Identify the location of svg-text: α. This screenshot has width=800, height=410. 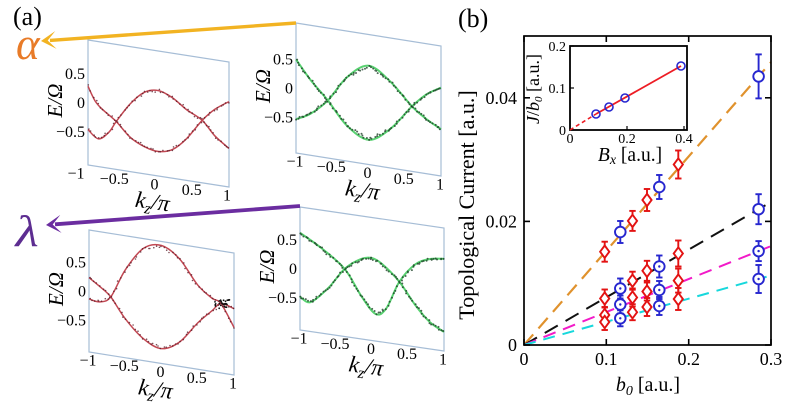
(28, 44).